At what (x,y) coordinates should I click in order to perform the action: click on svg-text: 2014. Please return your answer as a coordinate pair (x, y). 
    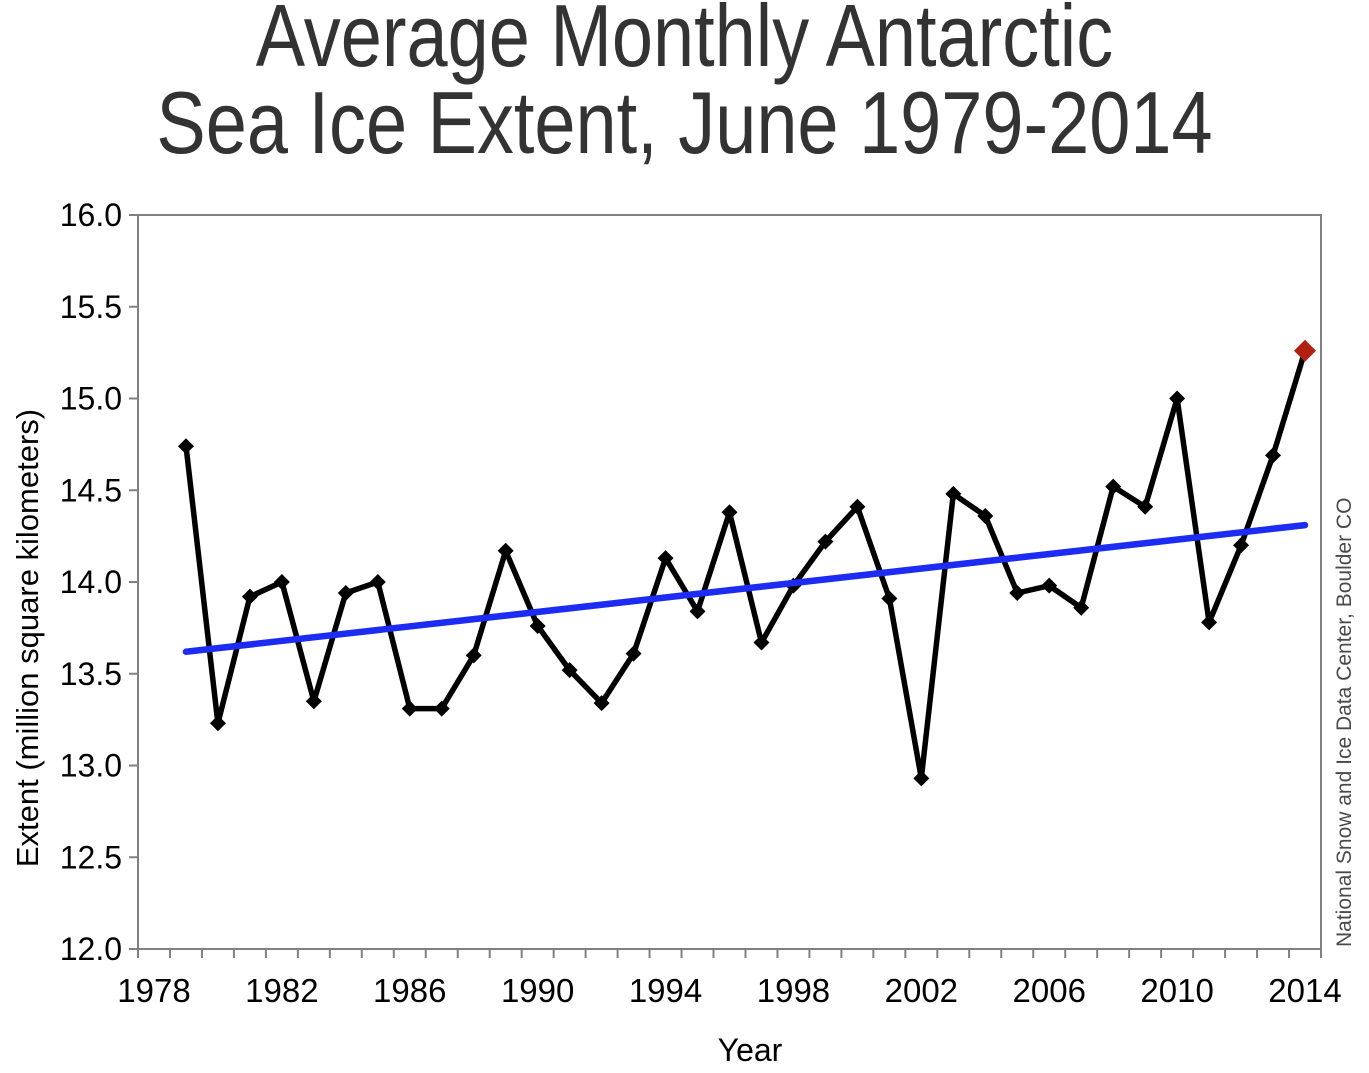
    Looking at the image, I should click on (1304, 990).